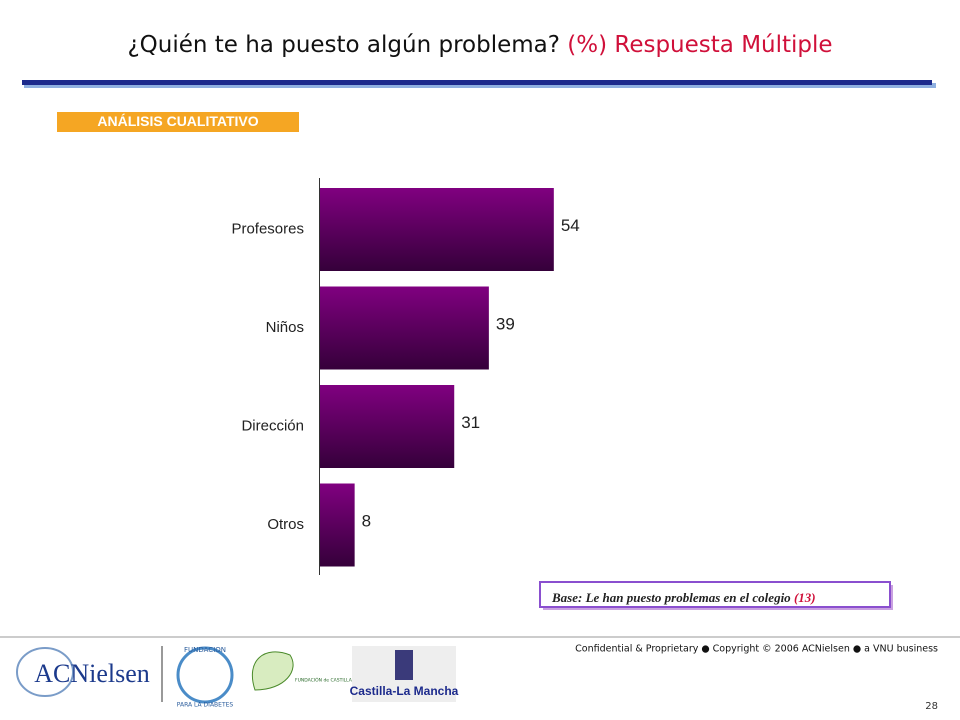 This screenshot has height=720, width=960. Describe the element at coordinates (92, 673) in the screenshot. I see `logo-acnielsen: ACNielsen` at that location.